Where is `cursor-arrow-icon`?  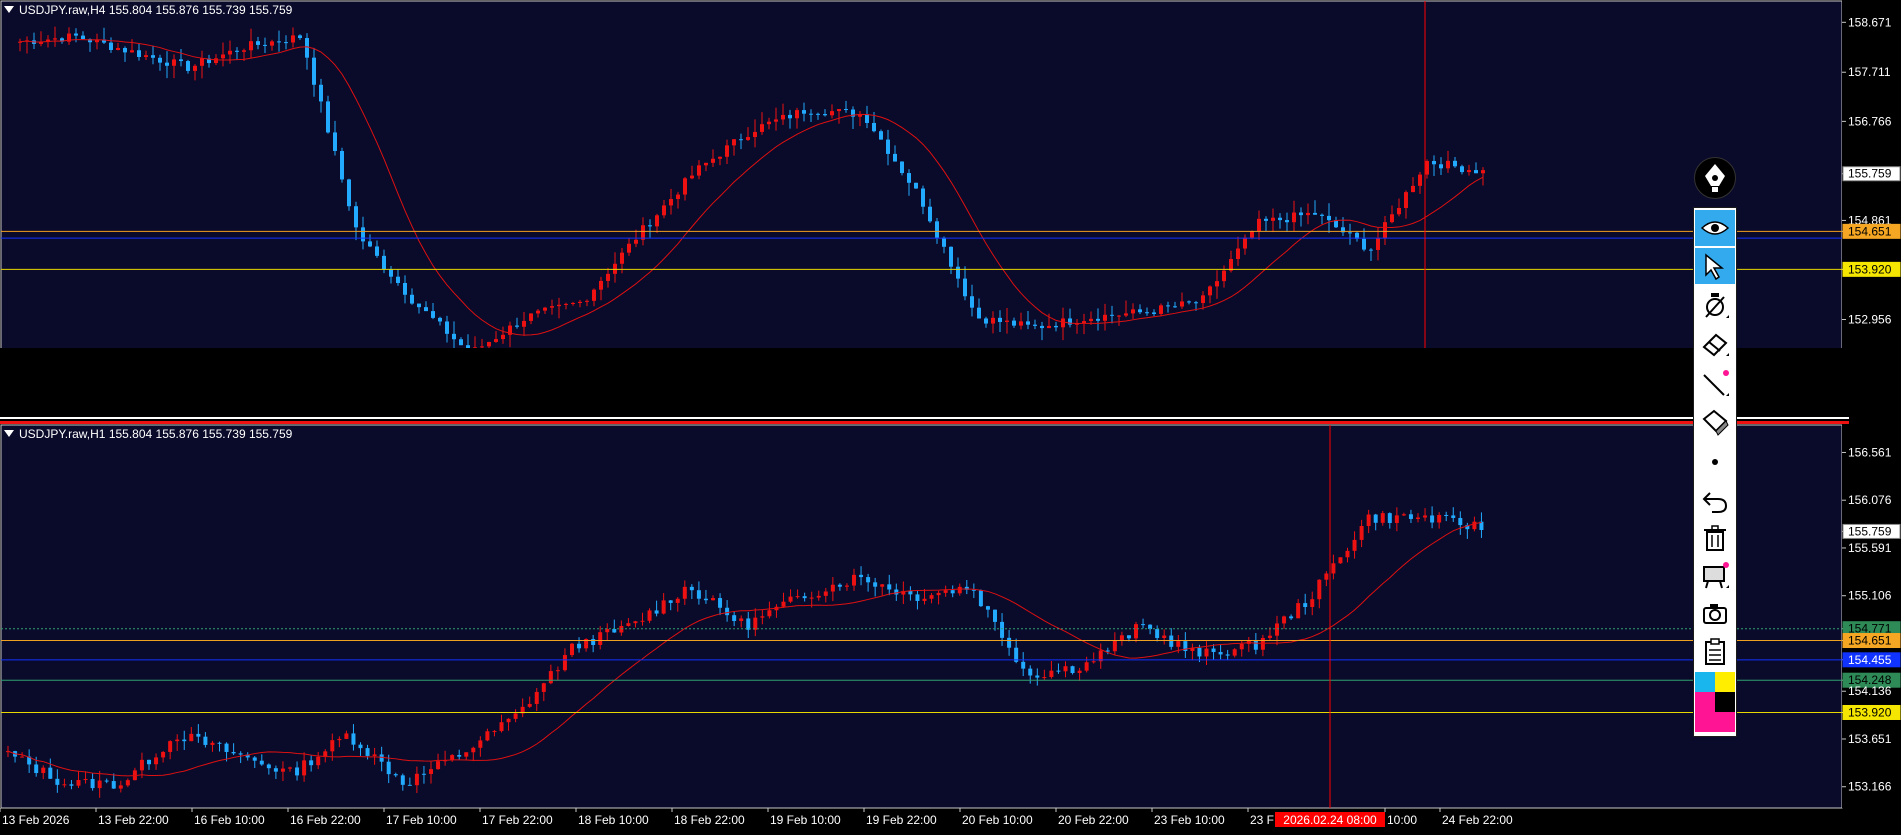
cursor-arrow-icon is located at coordinates (1715, 267).